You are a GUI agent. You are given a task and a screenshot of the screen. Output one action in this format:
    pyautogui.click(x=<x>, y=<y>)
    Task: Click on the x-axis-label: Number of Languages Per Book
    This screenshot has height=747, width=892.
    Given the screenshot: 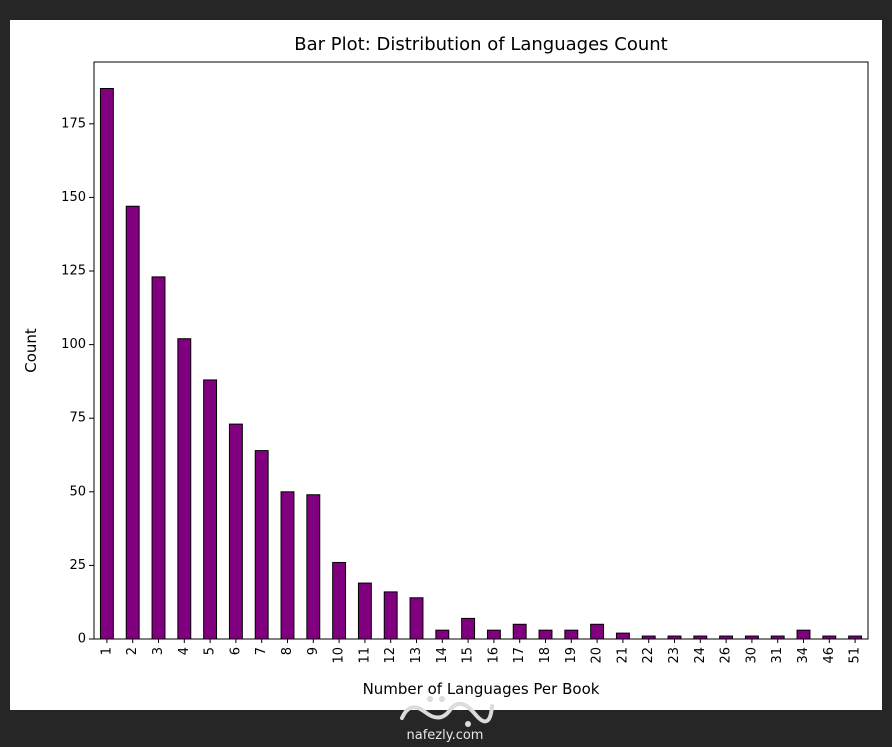 What is the action you would take?
    pyautogui.click(x=481, y=689)
    